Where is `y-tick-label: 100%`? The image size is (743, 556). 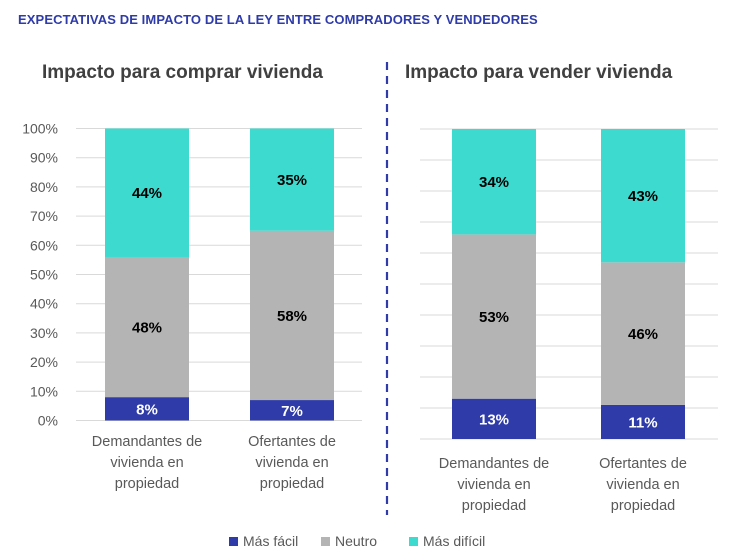
y-tick-label: 100% is located at coordinates (40, 129).